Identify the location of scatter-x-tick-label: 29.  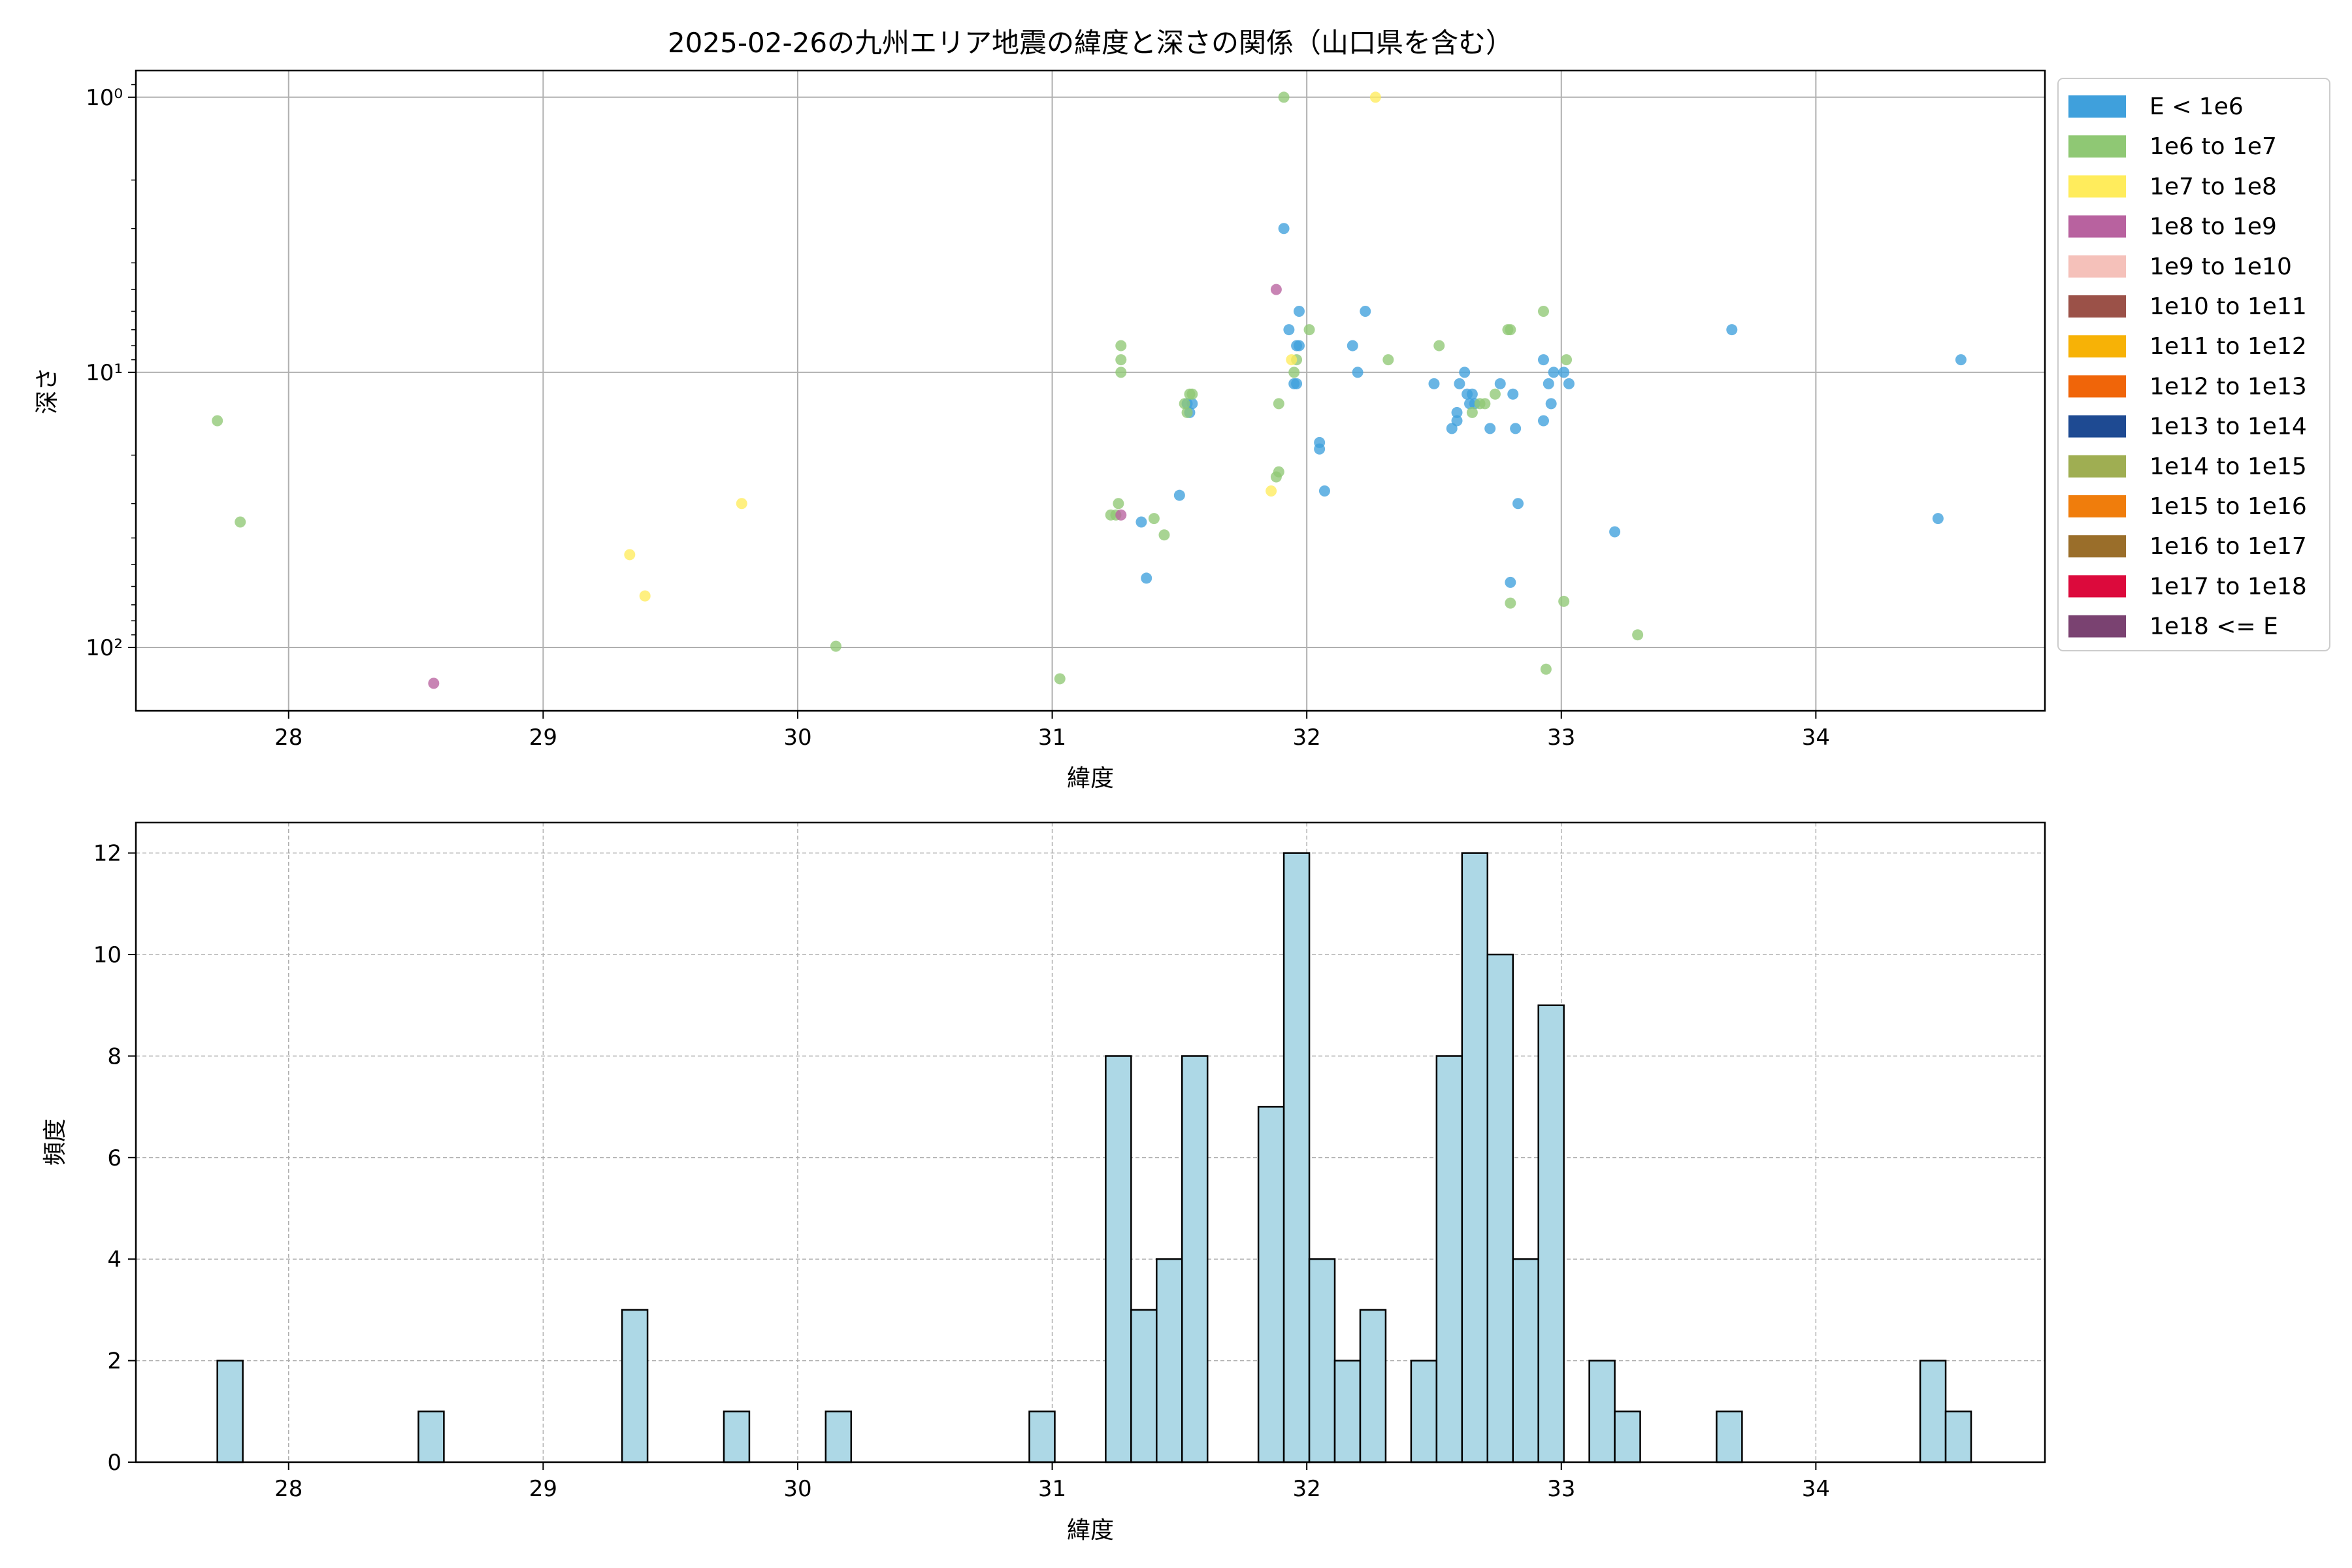
(543, 738).